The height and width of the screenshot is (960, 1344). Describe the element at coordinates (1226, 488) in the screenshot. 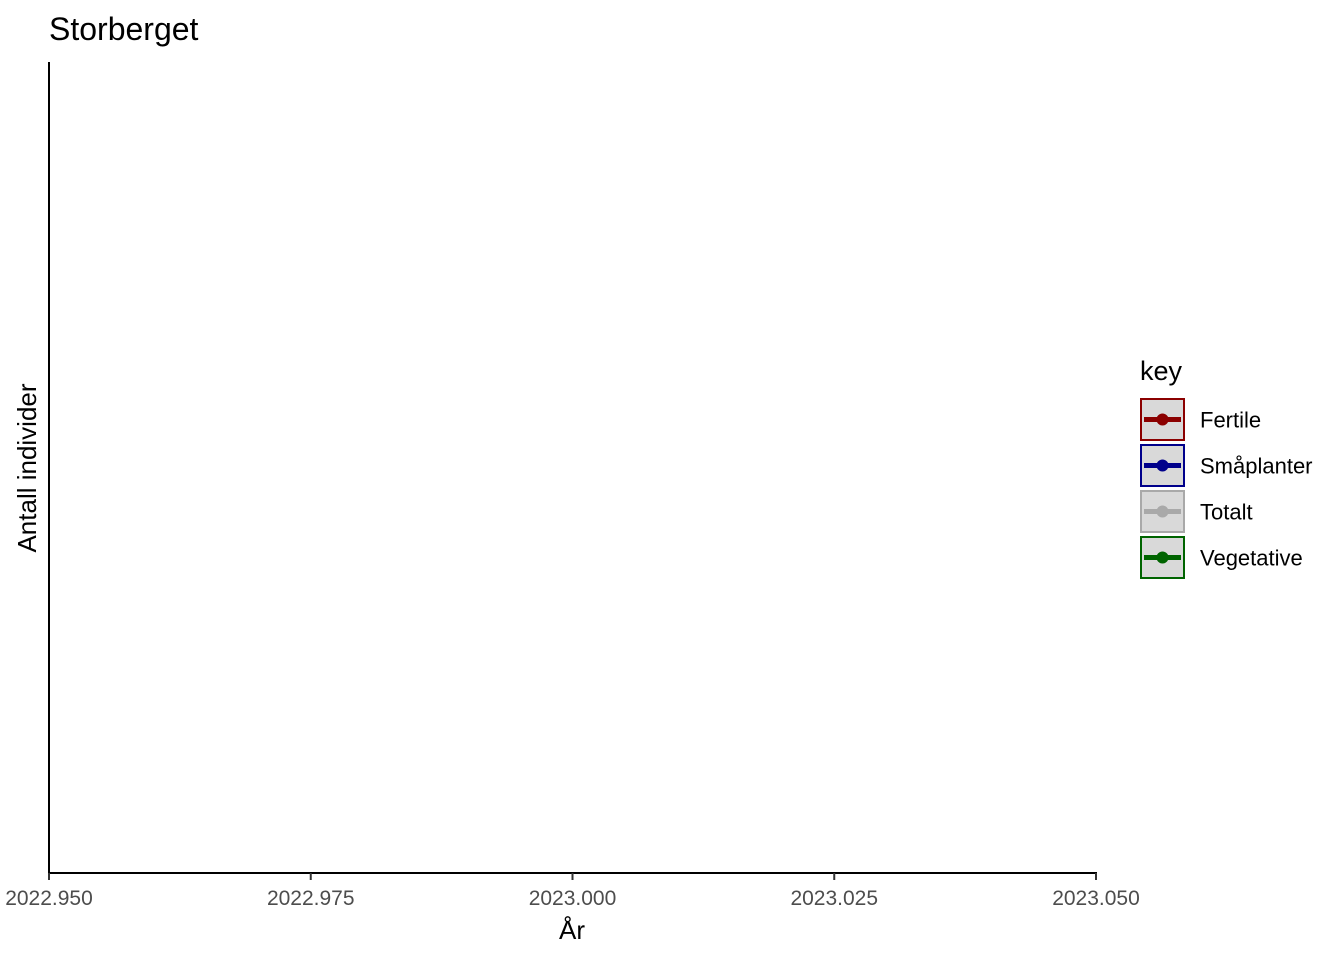

I see `legend-entries: Fertile Småplanter Totalt Vegetative` at that location.